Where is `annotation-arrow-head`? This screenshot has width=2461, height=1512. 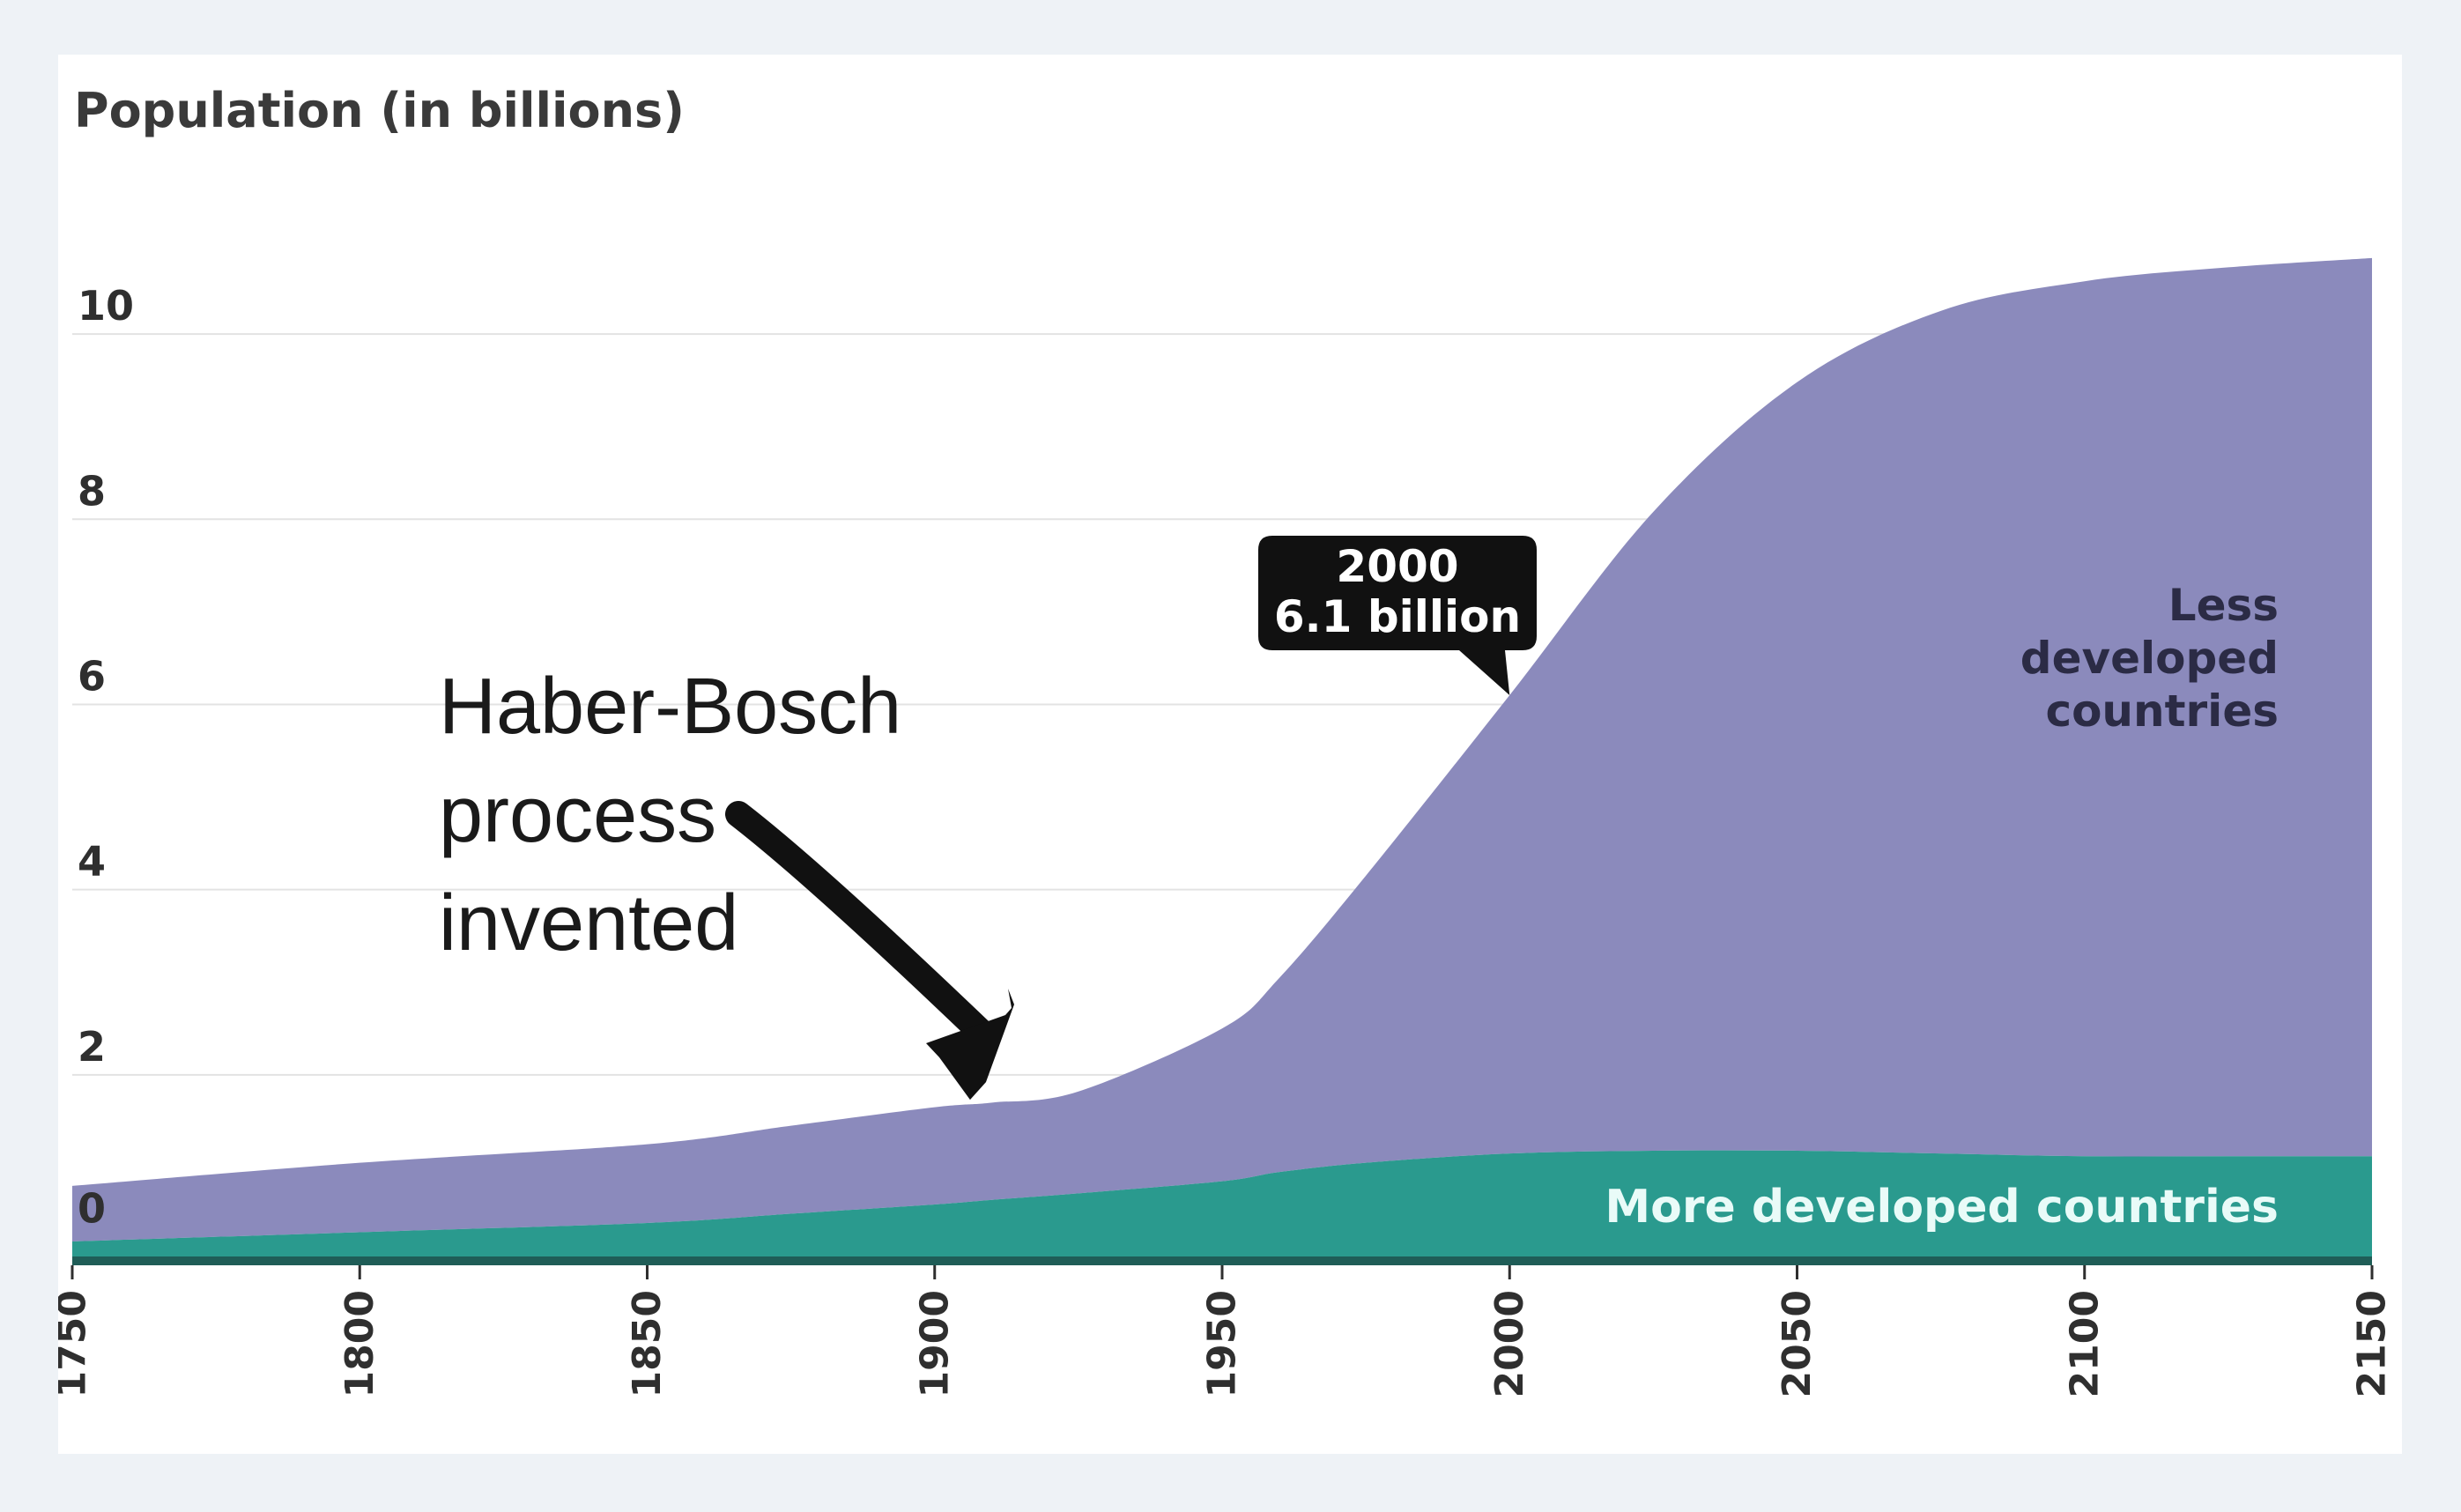
annotation-arrow-head is located at coordinates (970, 1045).